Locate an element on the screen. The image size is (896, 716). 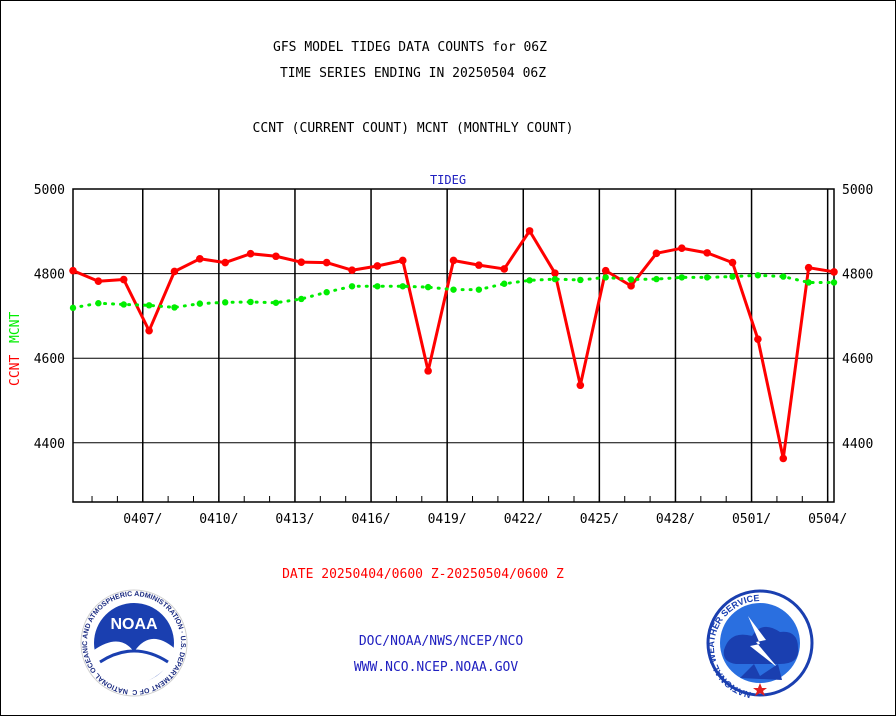
website-text: WWW.NCO.NCEP.NOAA.GOV is located at coordinates (436, 667).